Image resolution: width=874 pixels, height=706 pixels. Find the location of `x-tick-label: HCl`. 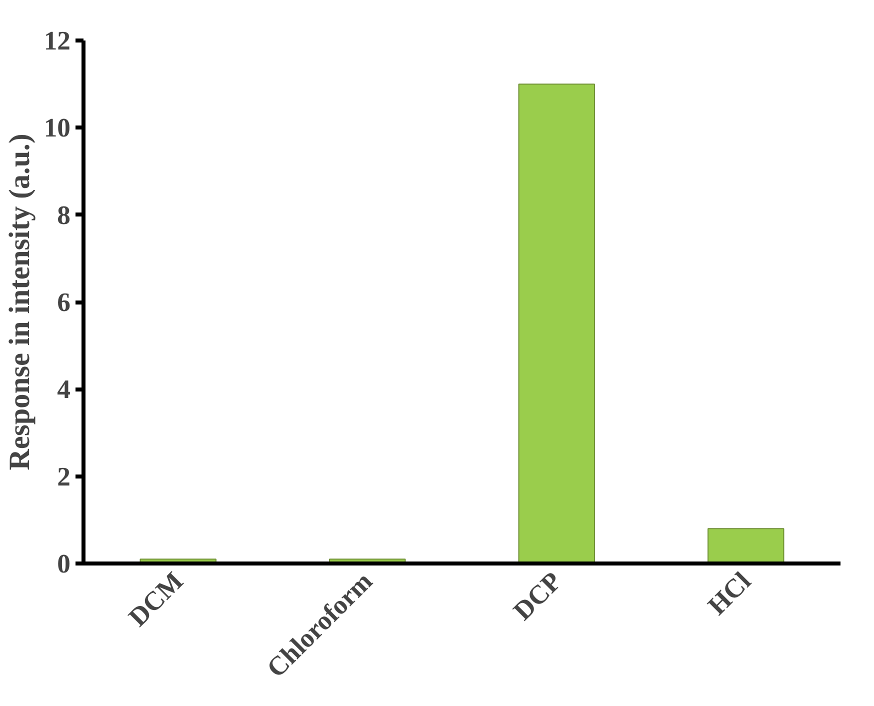

x-tick-label: HCl is located at coordinates (729, 593).